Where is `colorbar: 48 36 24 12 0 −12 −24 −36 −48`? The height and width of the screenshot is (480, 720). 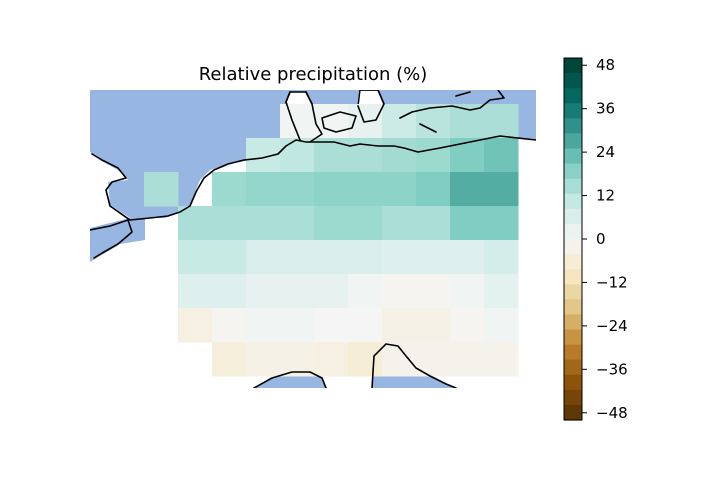
colorbar: 48 36 24 12 0 −12 −24 −36 −48 is located at coordinates (595, 239).